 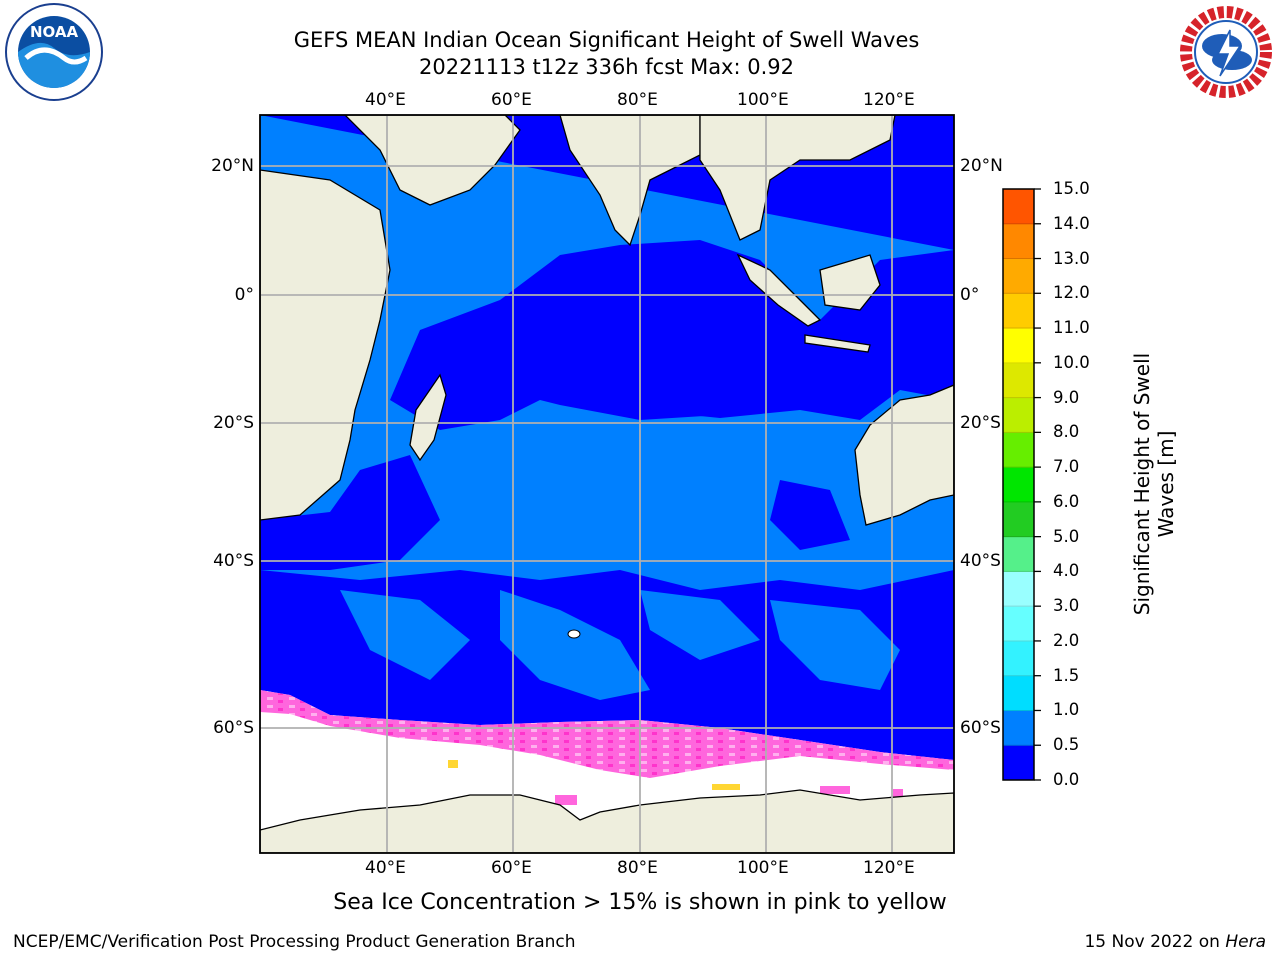 What do you see at coordinates (1071, 328) in the screenshot?
I see `colorbar-tick-label: 11.0` at bounding box center [1071, 328].